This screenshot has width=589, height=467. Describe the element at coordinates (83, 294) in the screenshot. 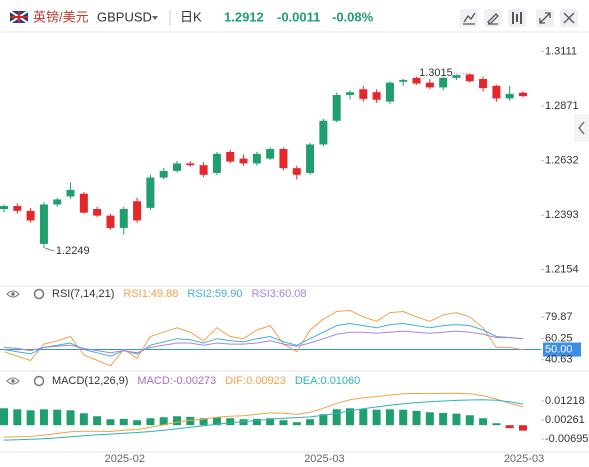

I see `indicator-title: RSI(7,14,21)` at that location.